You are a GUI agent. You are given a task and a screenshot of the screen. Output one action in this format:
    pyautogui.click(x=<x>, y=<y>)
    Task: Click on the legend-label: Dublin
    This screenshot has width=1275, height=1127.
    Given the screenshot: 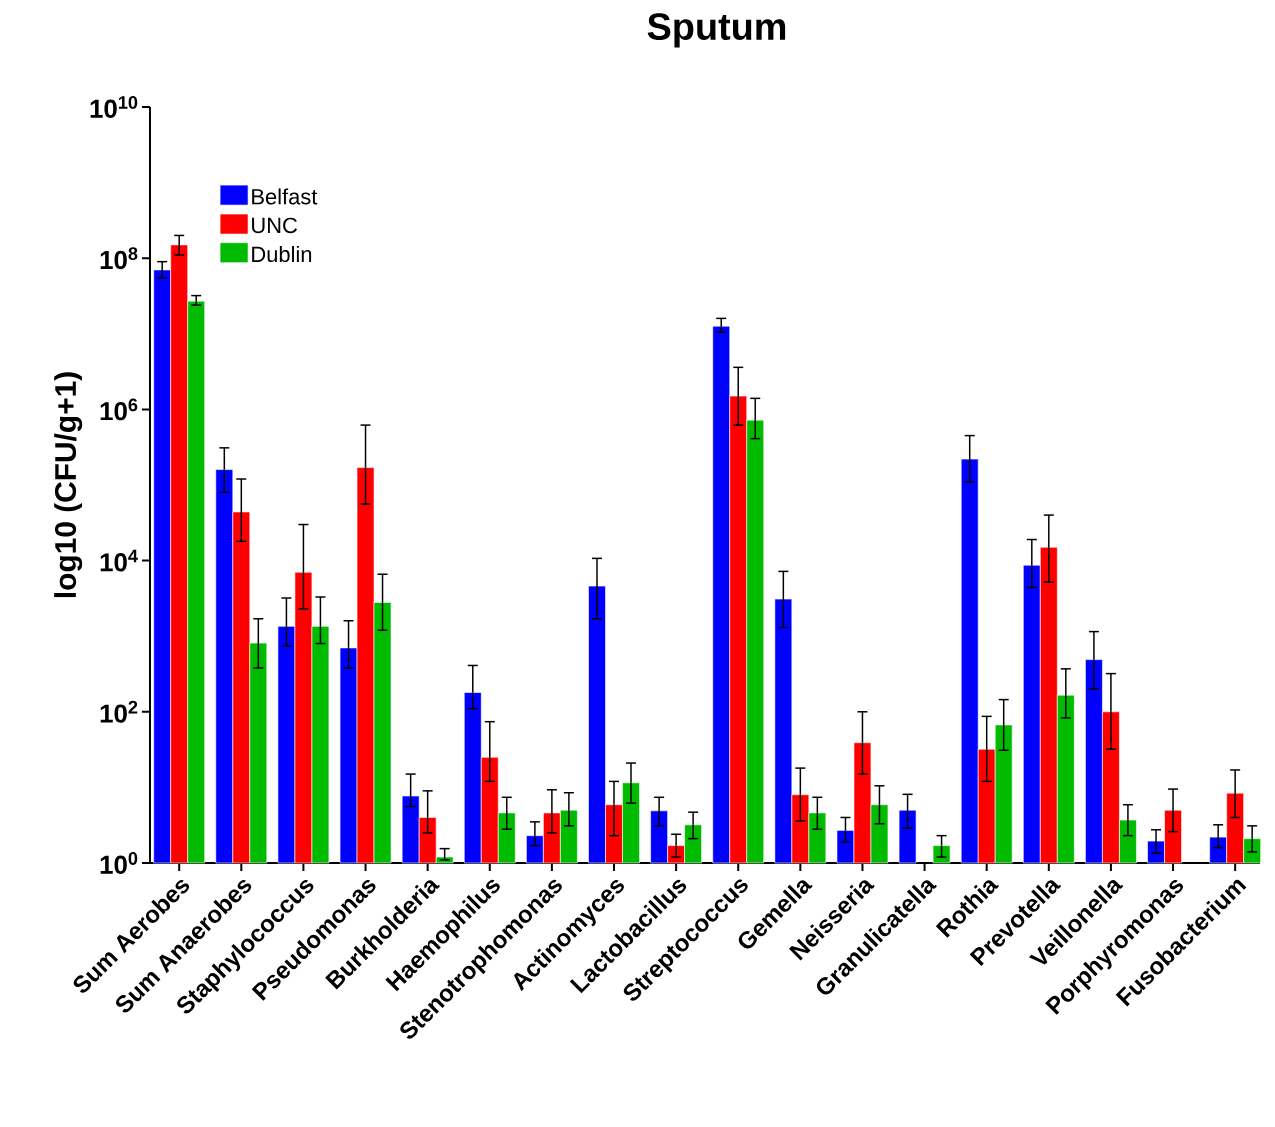 What is the action you would take?
    pyautogui.click(x=282, y=254)
    